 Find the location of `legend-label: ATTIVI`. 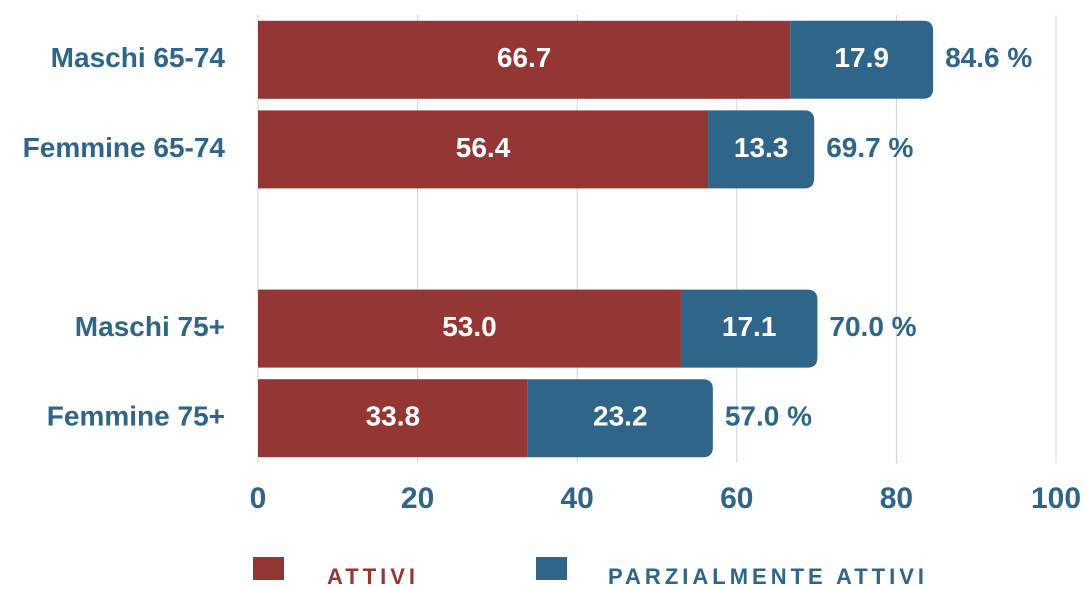

legend-label: ATTIVI is located at coordinates (373, 576).